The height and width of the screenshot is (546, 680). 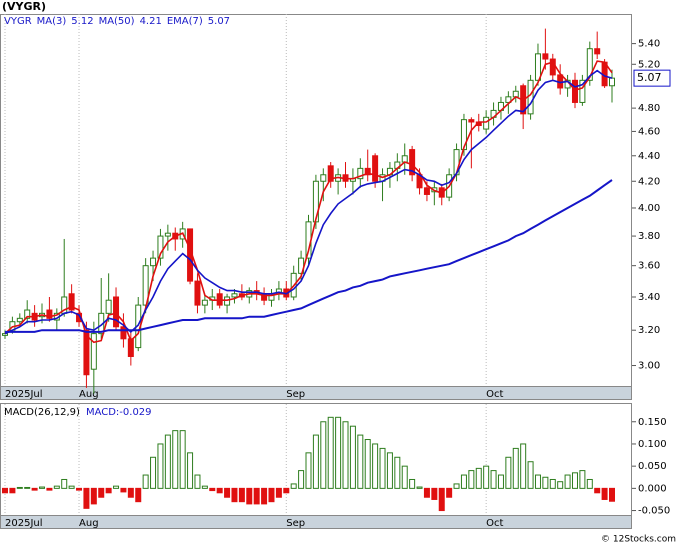 What do you see at coordinates (185, 21) in the screenshot?
I see `legend-label: EMA(7)` at bounding box center [185, 21].